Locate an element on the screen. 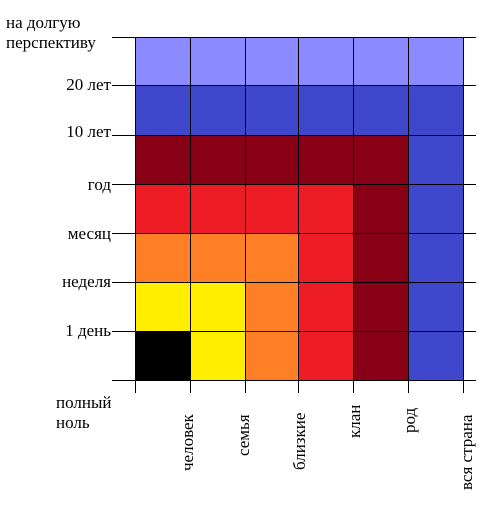 This screenshot has height=510, width=499. cell-r6-c1 is located at coordinates (217, 355).